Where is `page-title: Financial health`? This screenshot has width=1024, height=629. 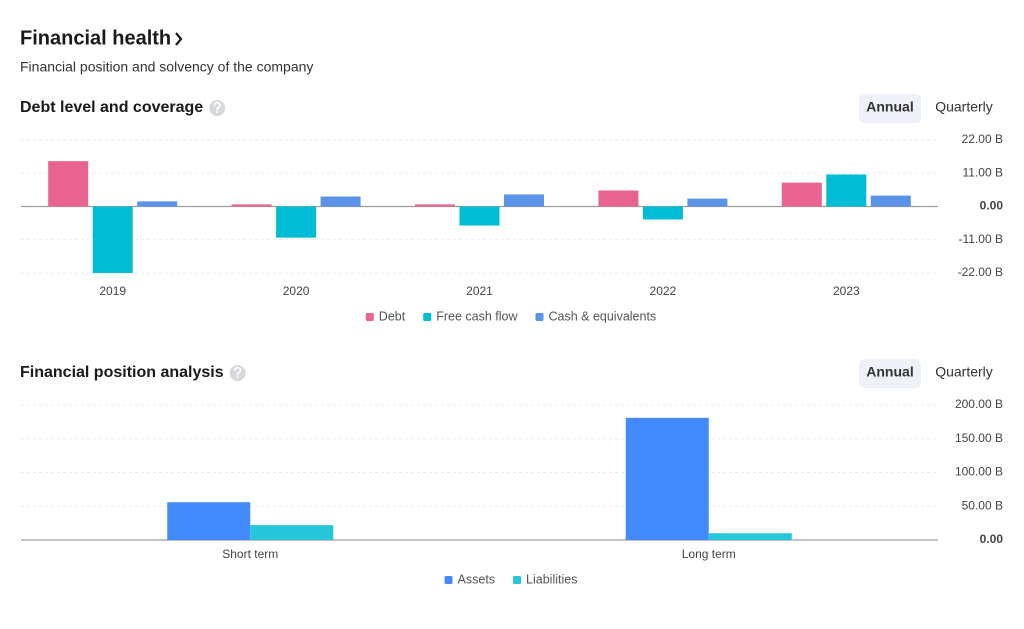
page-title: Financial health is located at coordinates (95, 38).